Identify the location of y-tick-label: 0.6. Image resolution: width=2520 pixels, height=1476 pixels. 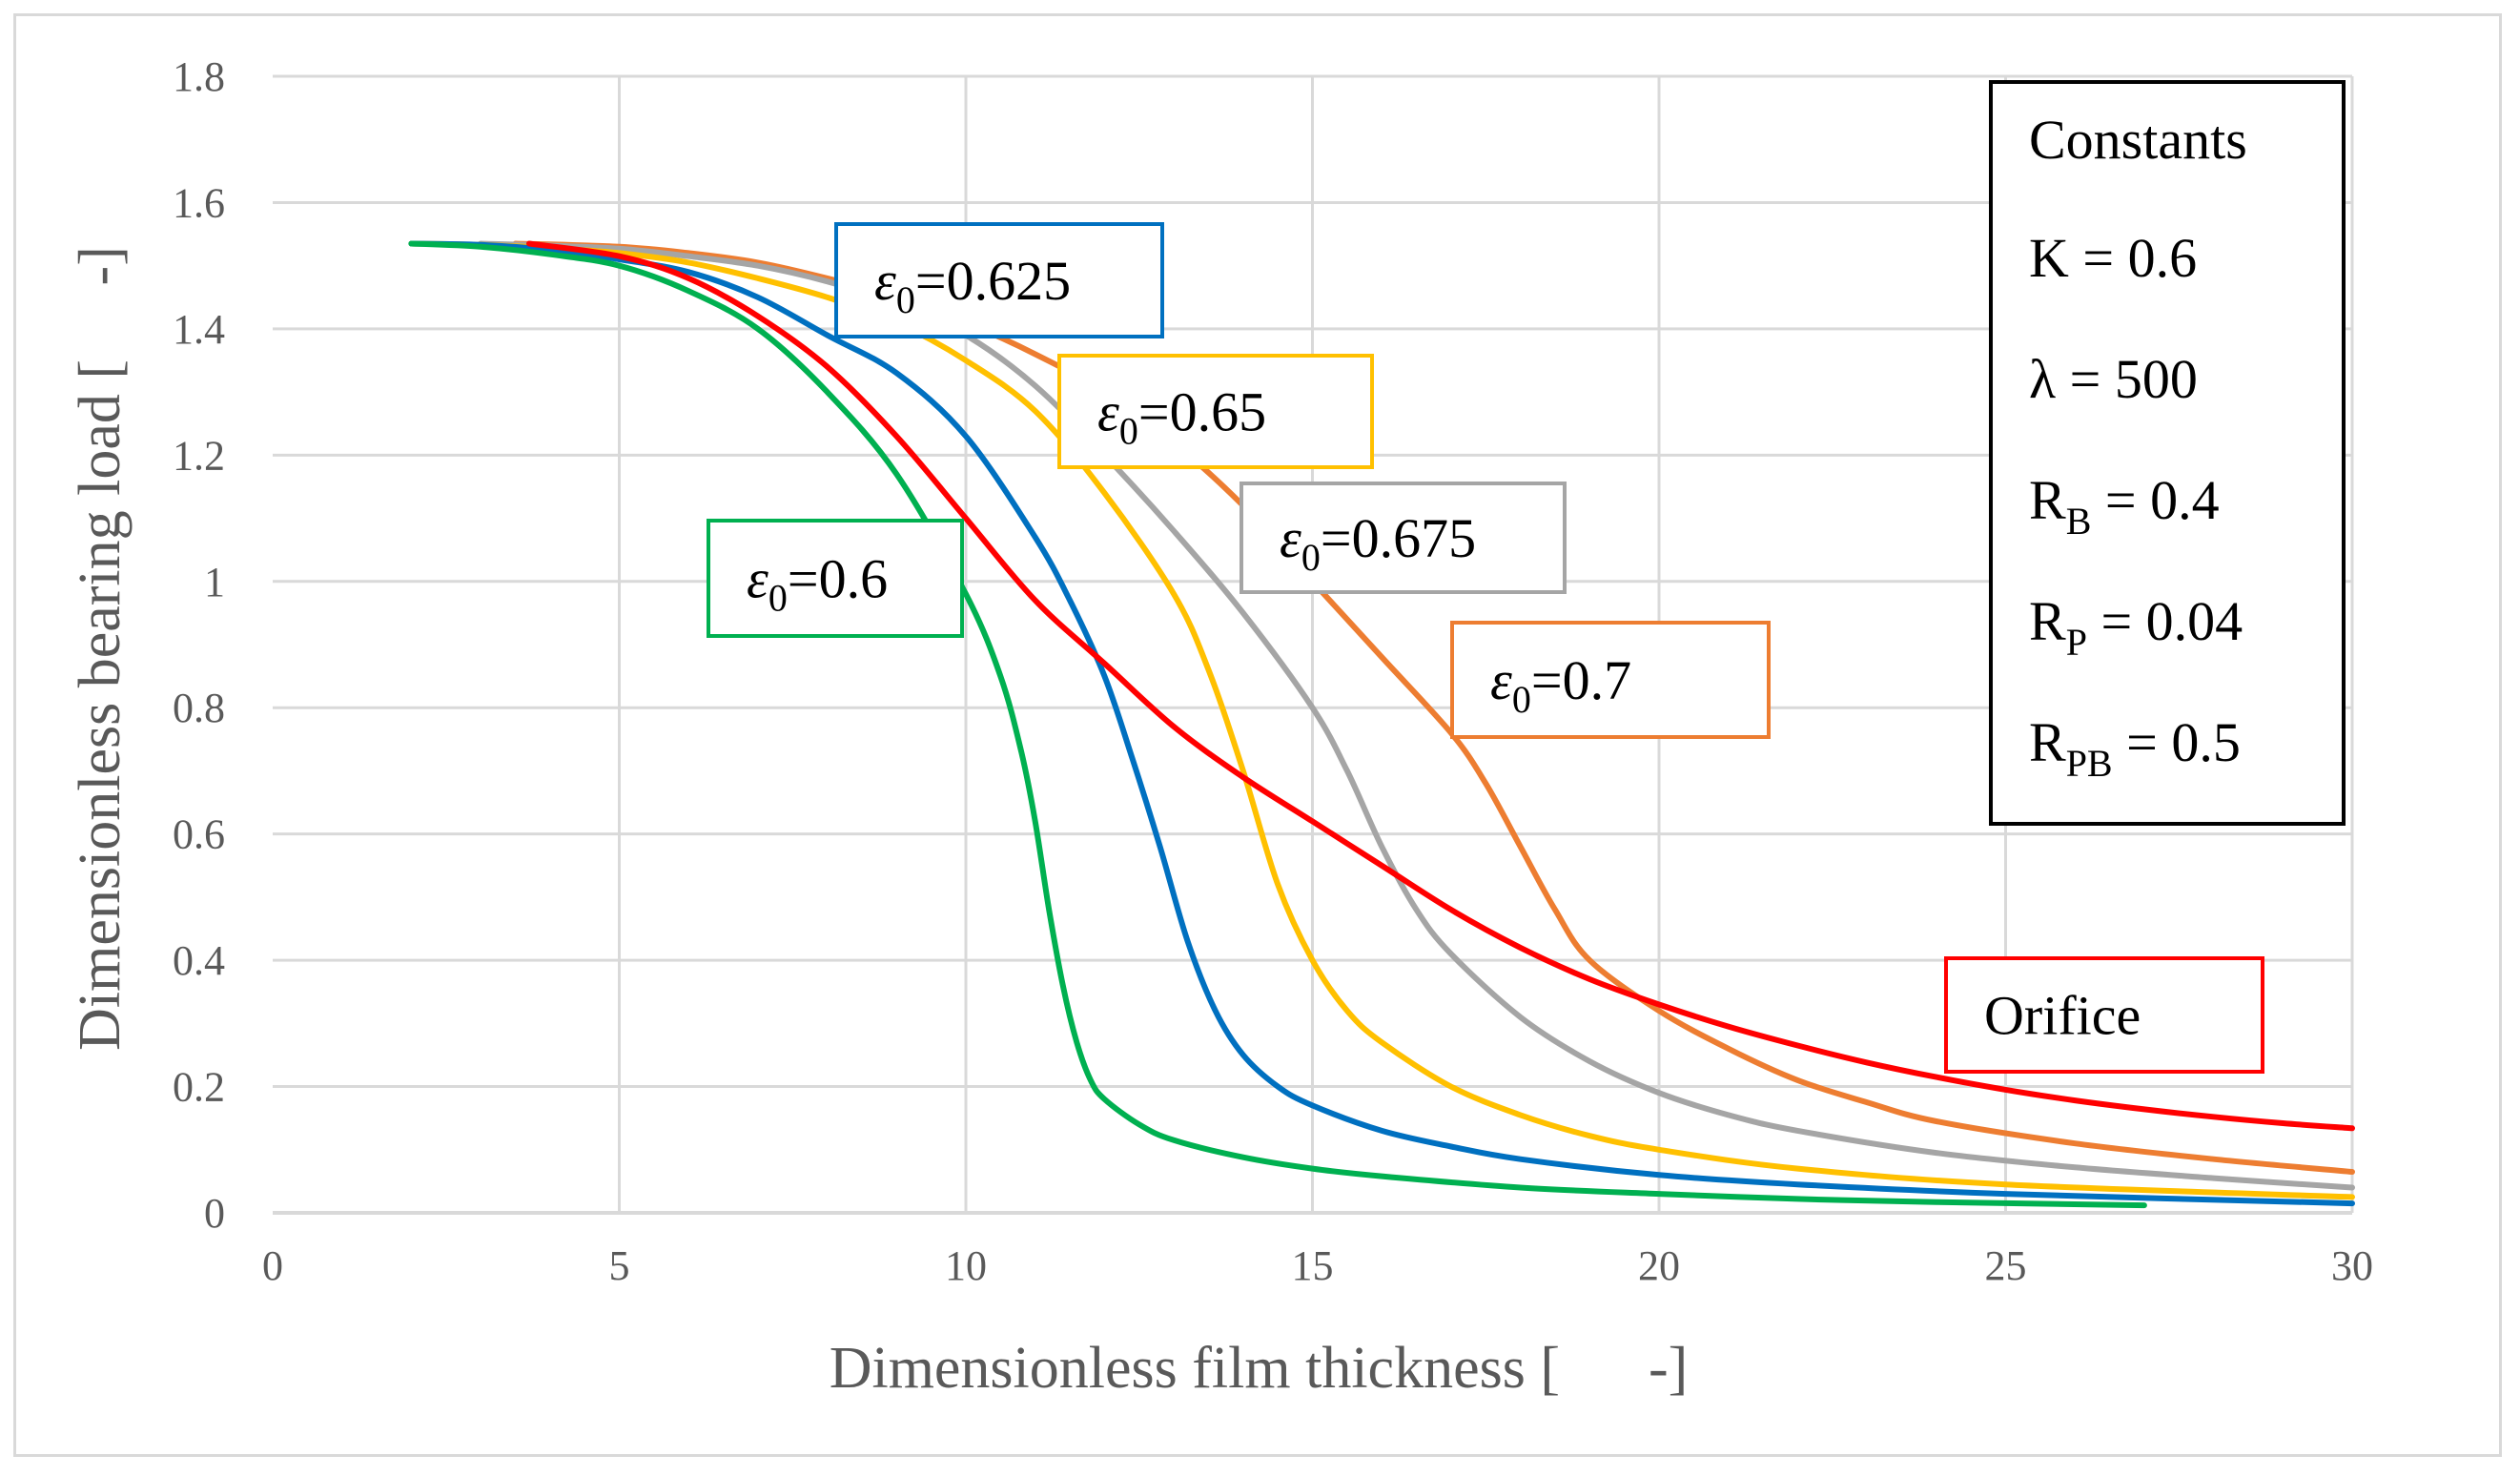
(199, 835).